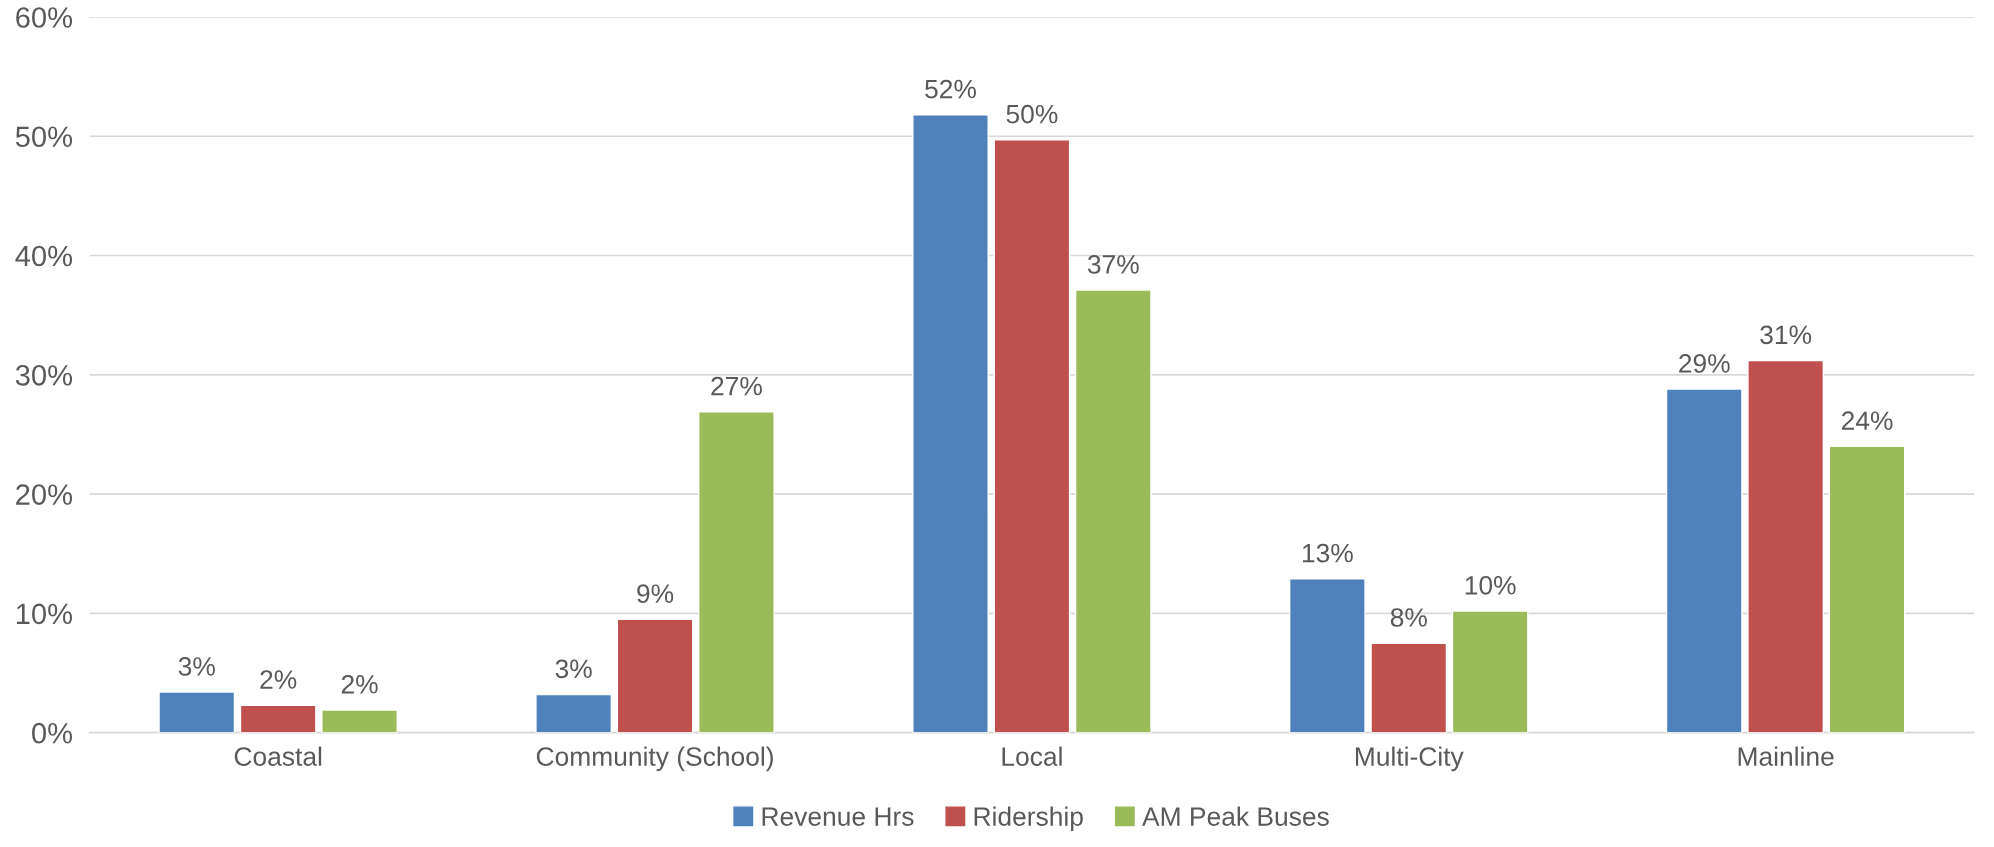  What do you see at coordinates (1032, 114) in the screenshot?
I see `data-label: 50%` at bounding box center [1032, 114].